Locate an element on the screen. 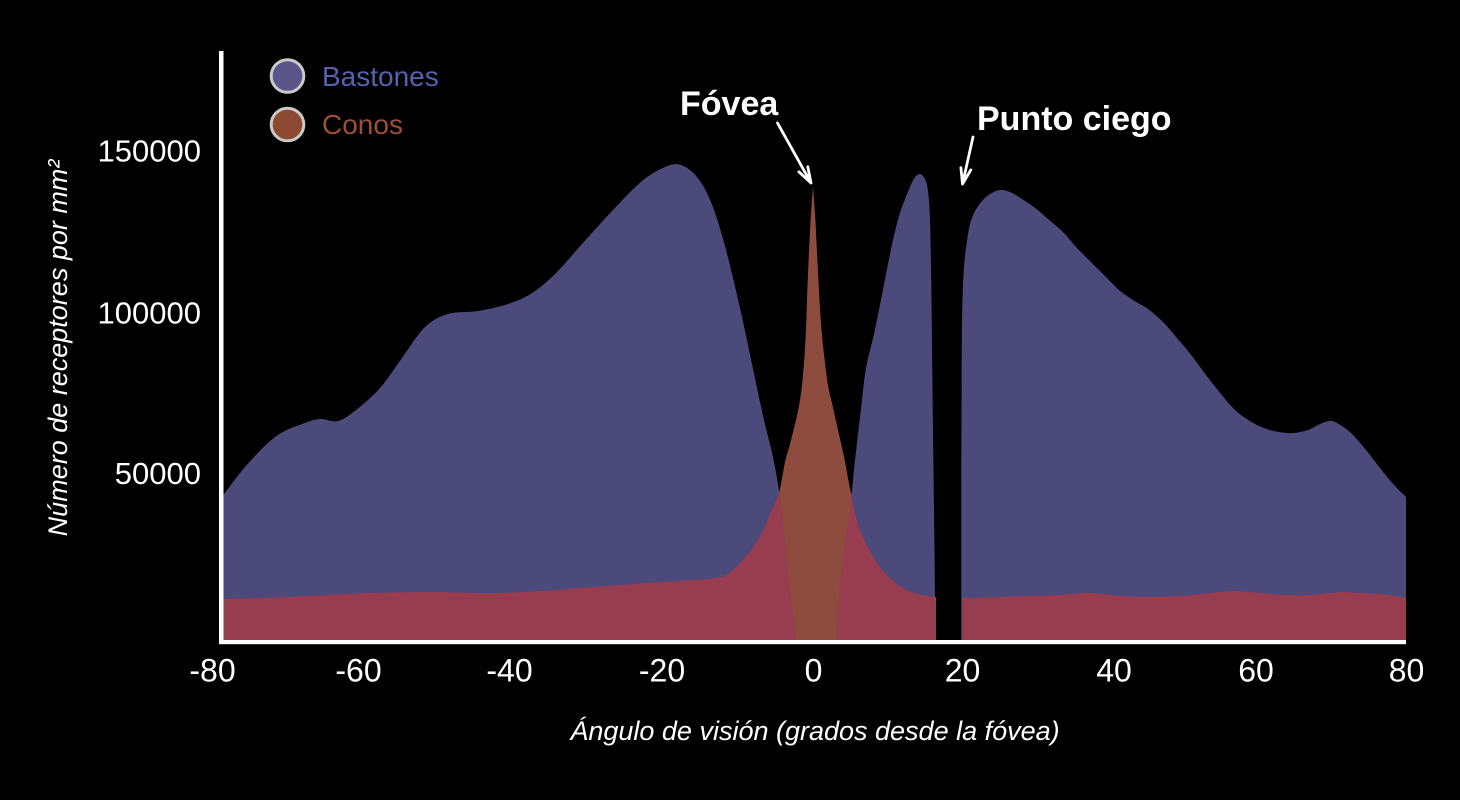  svg-text: -60 is located at coordinates (358, 671).